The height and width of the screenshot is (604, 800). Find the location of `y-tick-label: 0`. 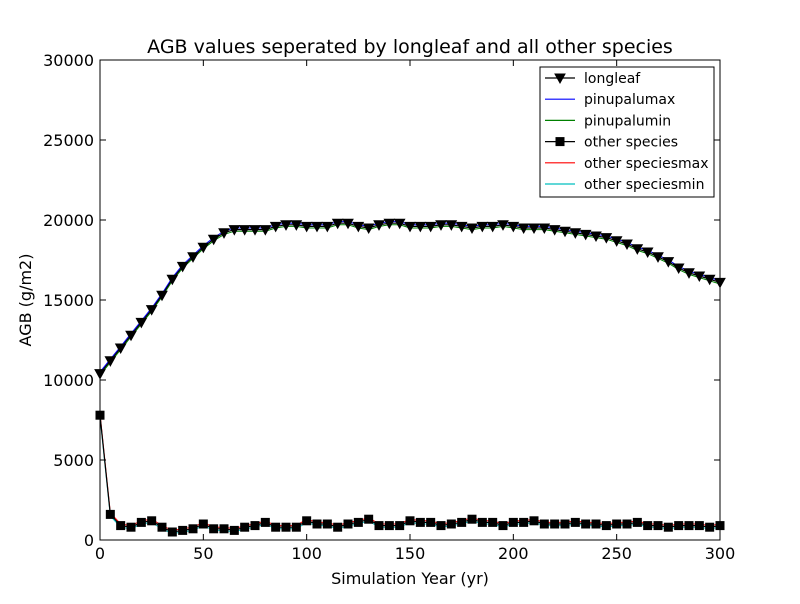

y-tick-label: 0 is located at coordinates (89, 540).